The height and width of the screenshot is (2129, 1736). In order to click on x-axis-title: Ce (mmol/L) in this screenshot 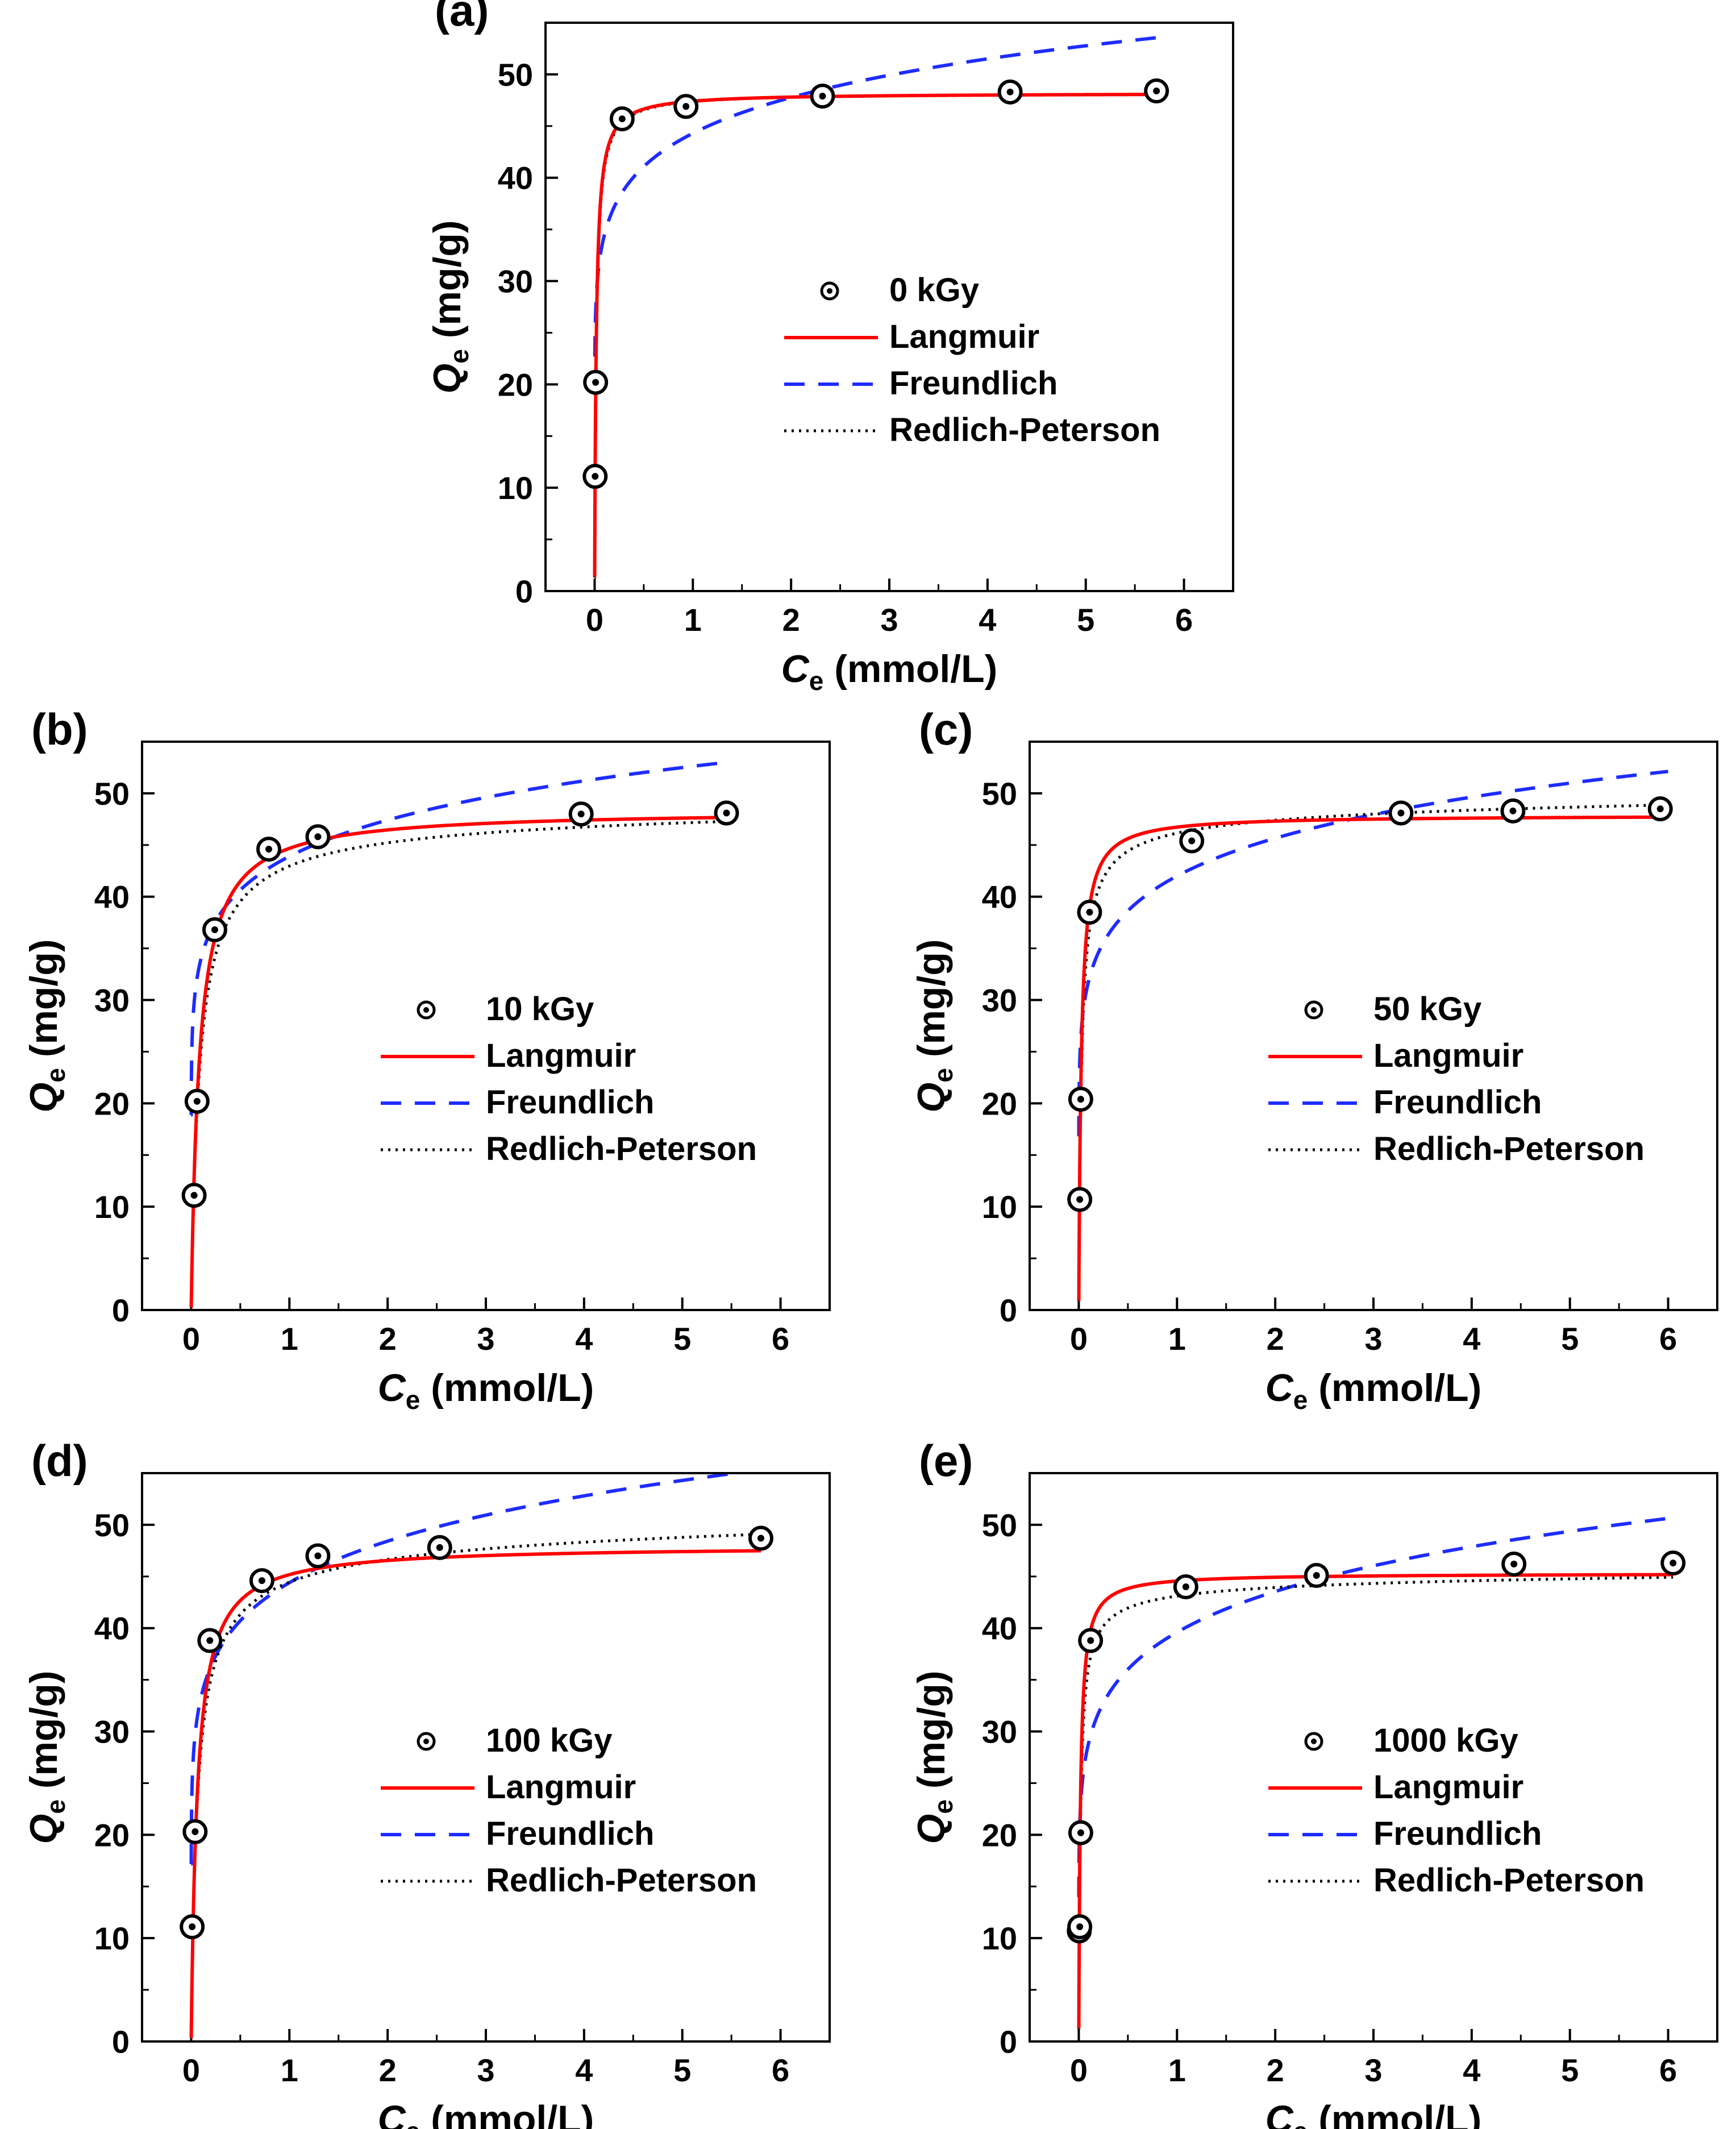, I will do `click(1373, 1390)`.